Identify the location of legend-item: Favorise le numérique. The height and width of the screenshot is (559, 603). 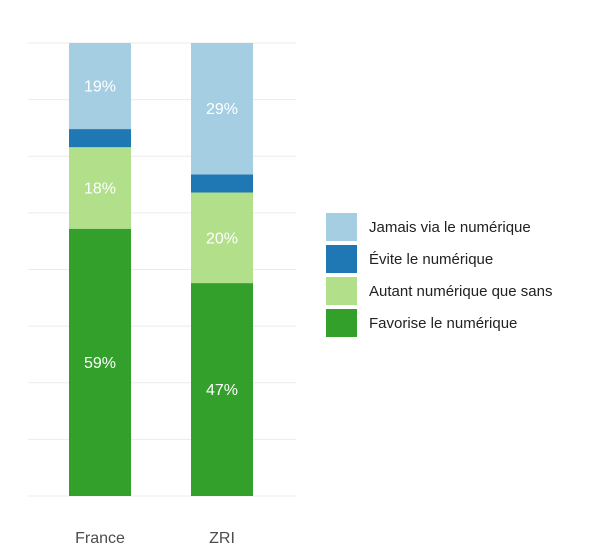
(439, 323).